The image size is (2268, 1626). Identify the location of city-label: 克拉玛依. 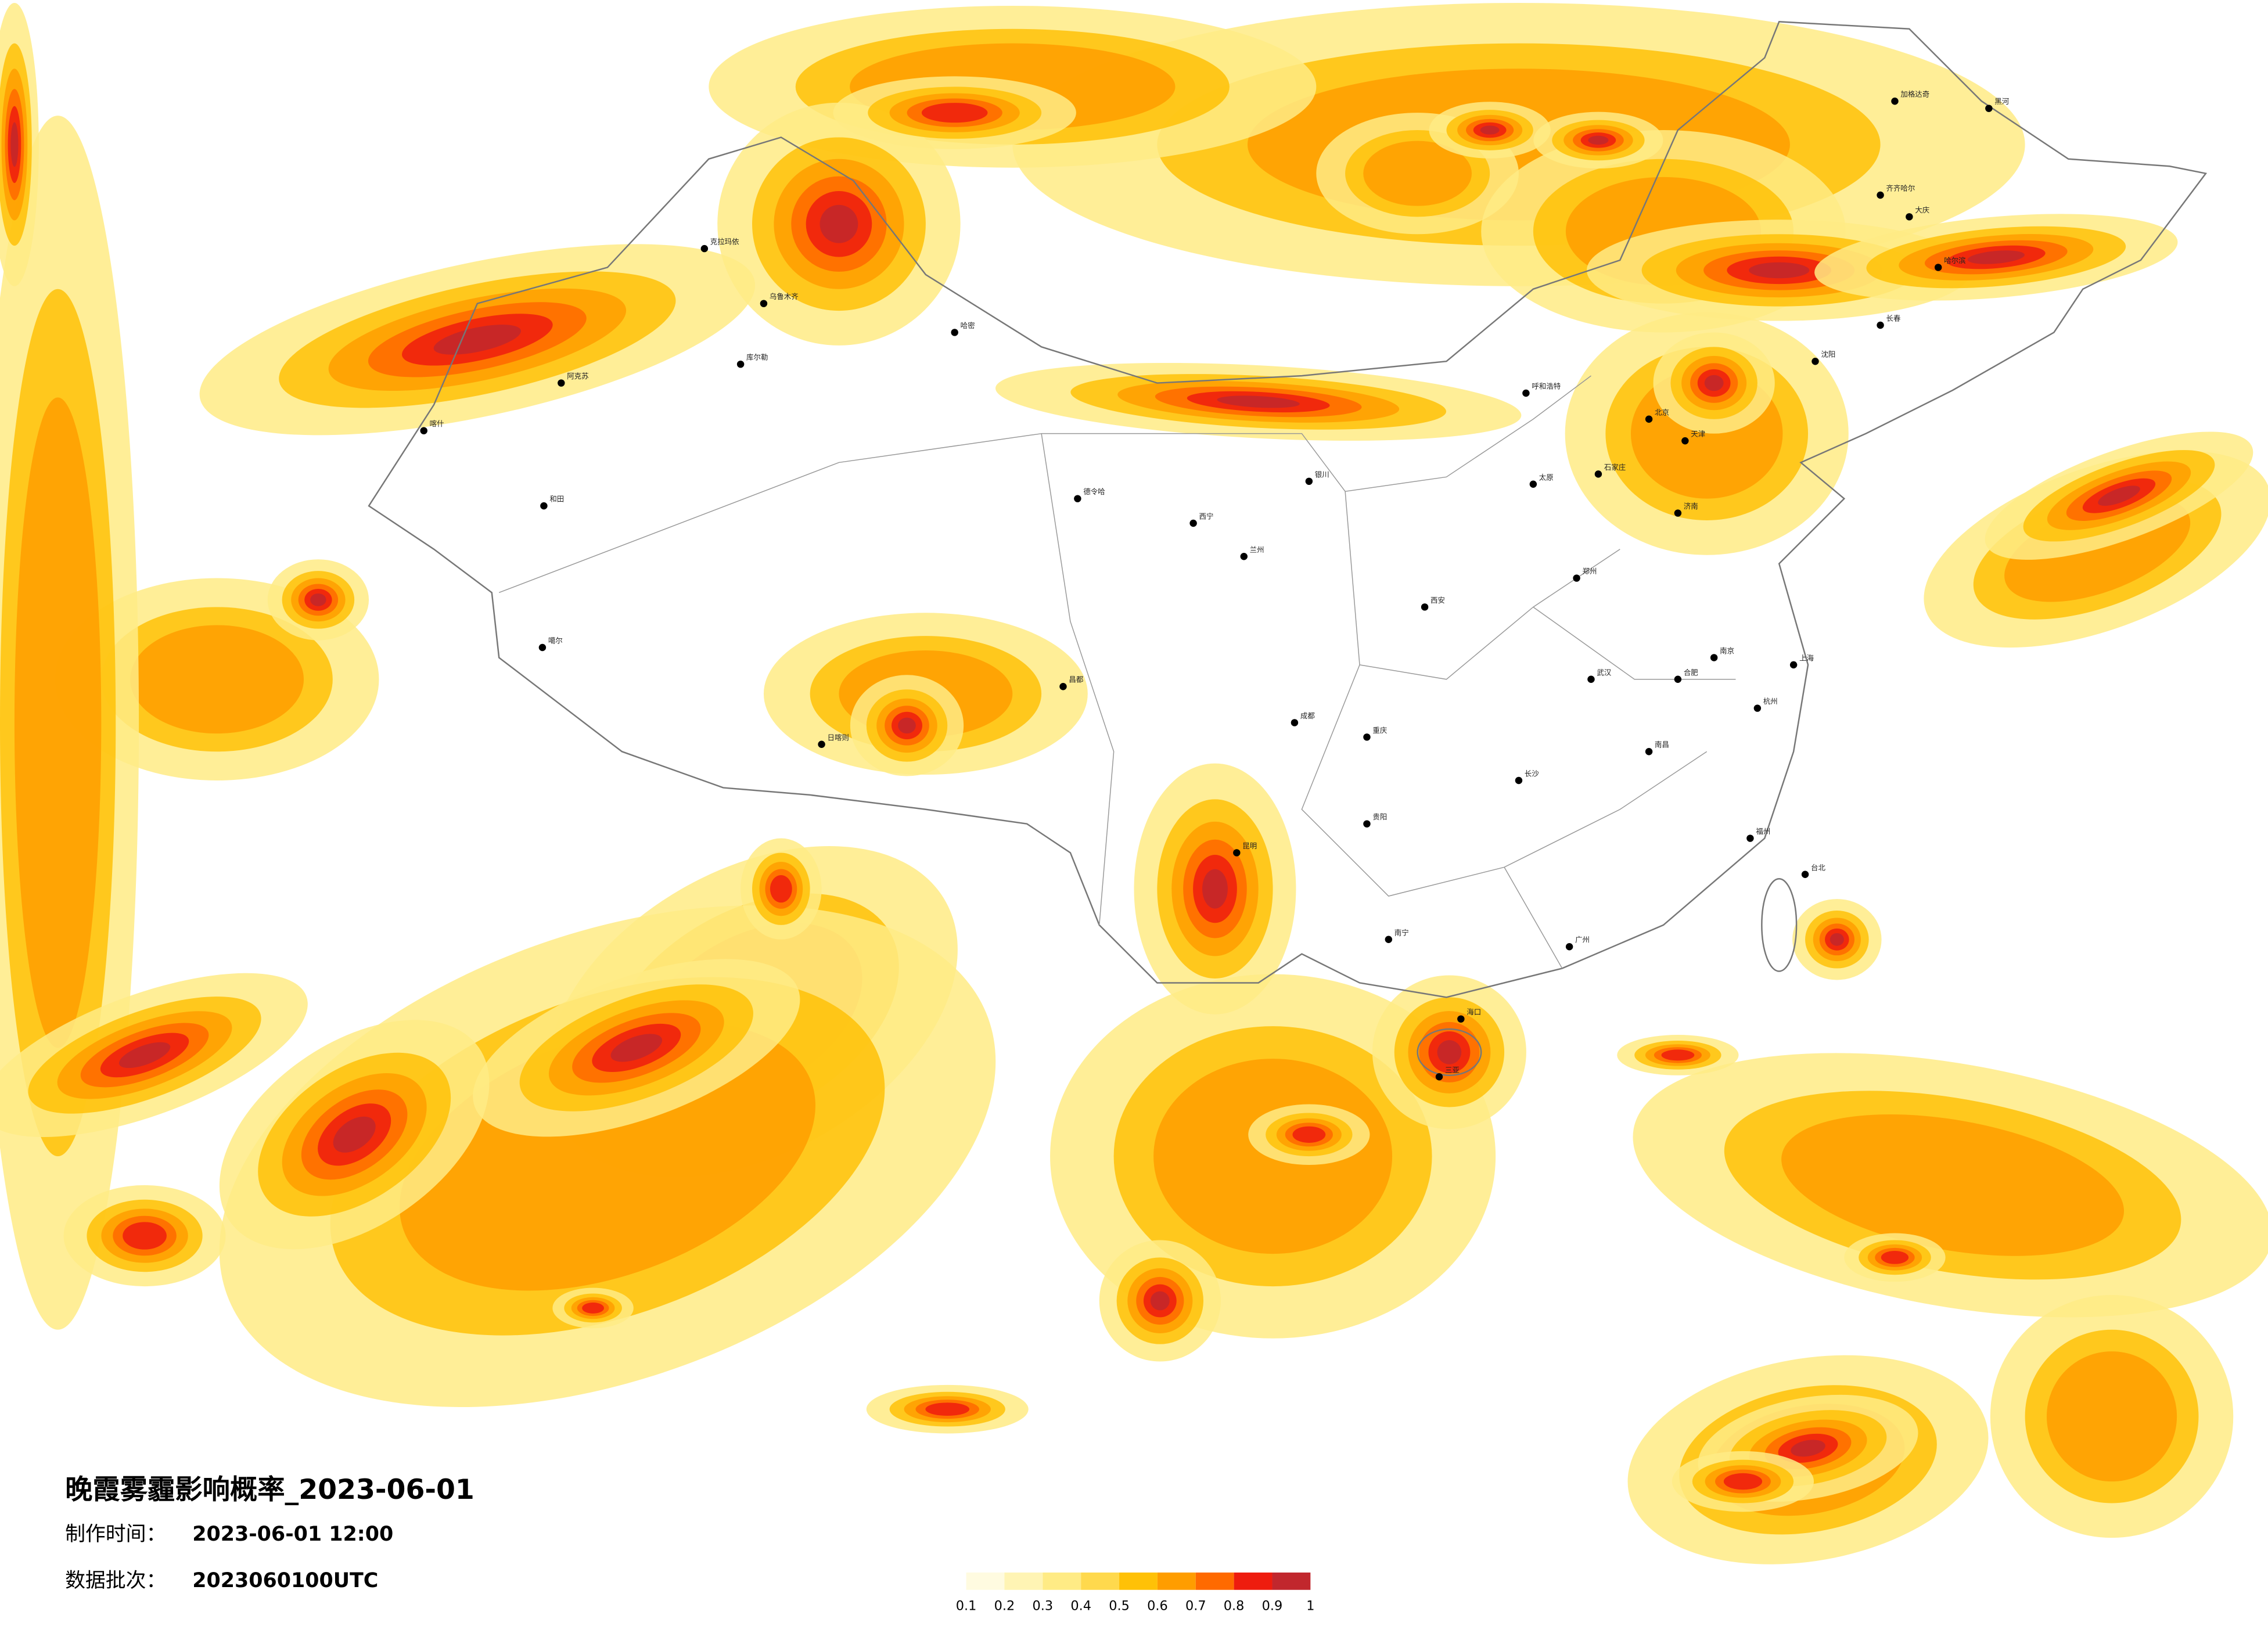
(724, 242).